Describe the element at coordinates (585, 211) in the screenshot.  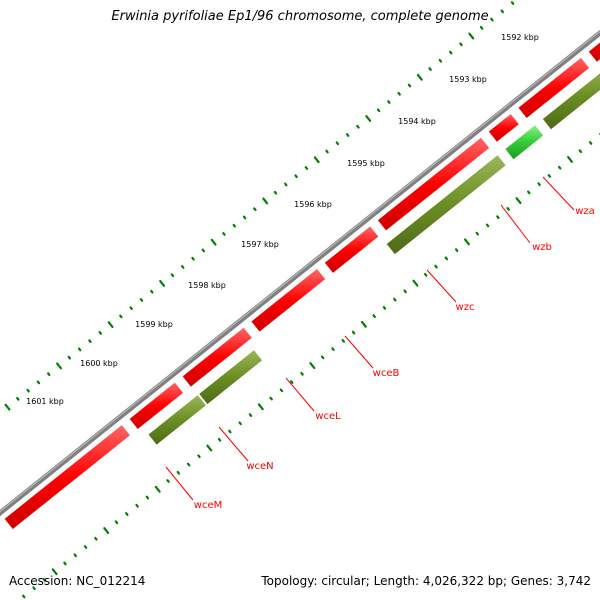
I see `gene-label-wza: wza` at that location.